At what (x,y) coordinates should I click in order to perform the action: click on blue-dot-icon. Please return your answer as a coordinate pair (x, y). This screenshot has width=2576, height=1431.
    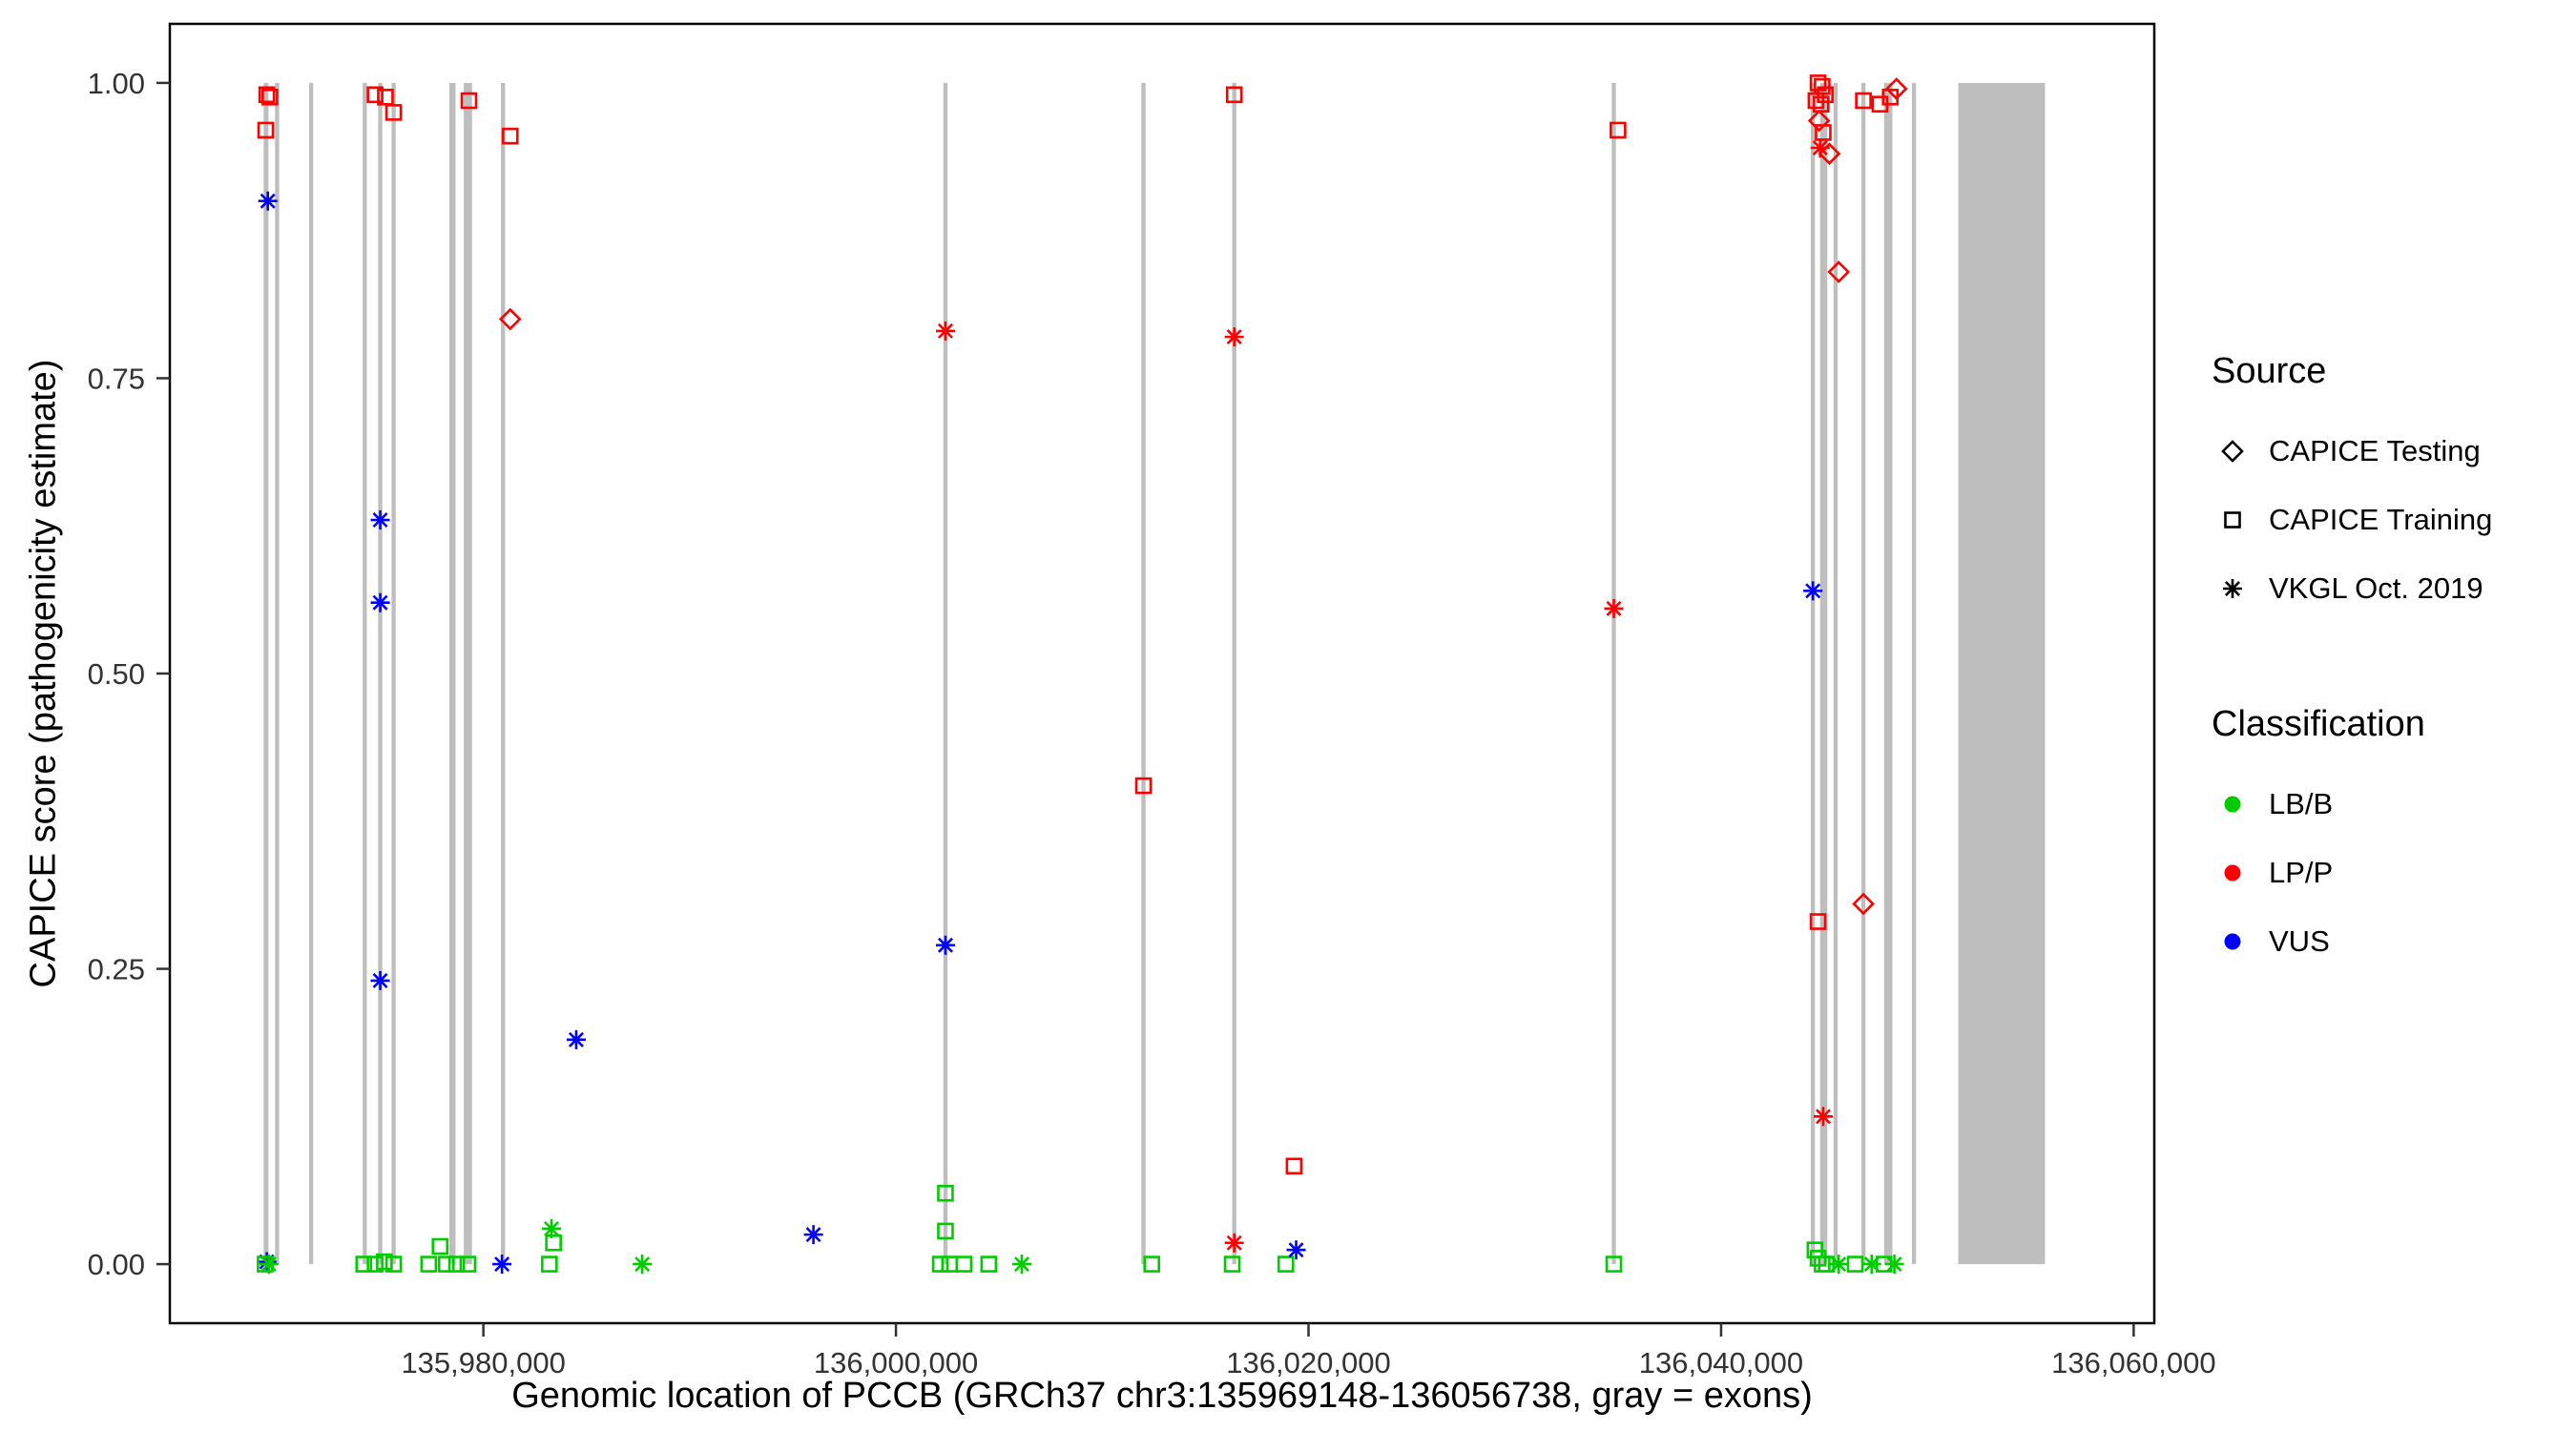
    Looking at the image, I should click on (2232, 941).